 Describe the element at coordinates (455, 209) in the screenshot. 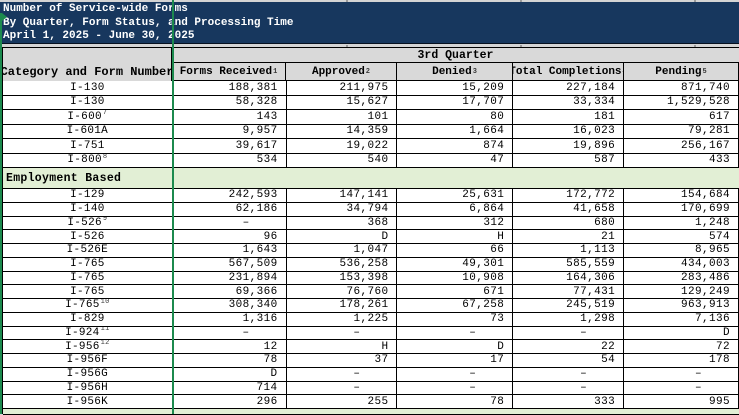

I see `value-cell: 6,864` at that location.